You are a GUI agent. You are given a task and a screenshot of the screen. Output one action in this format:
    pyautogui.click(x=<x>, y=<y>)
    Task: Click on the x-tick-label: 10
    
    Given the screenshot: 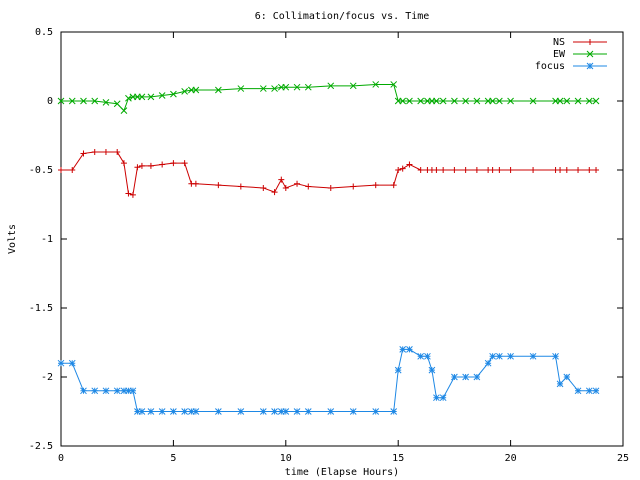 What is the action you would take?
    pyautogui.click(x=286, y=458)
    